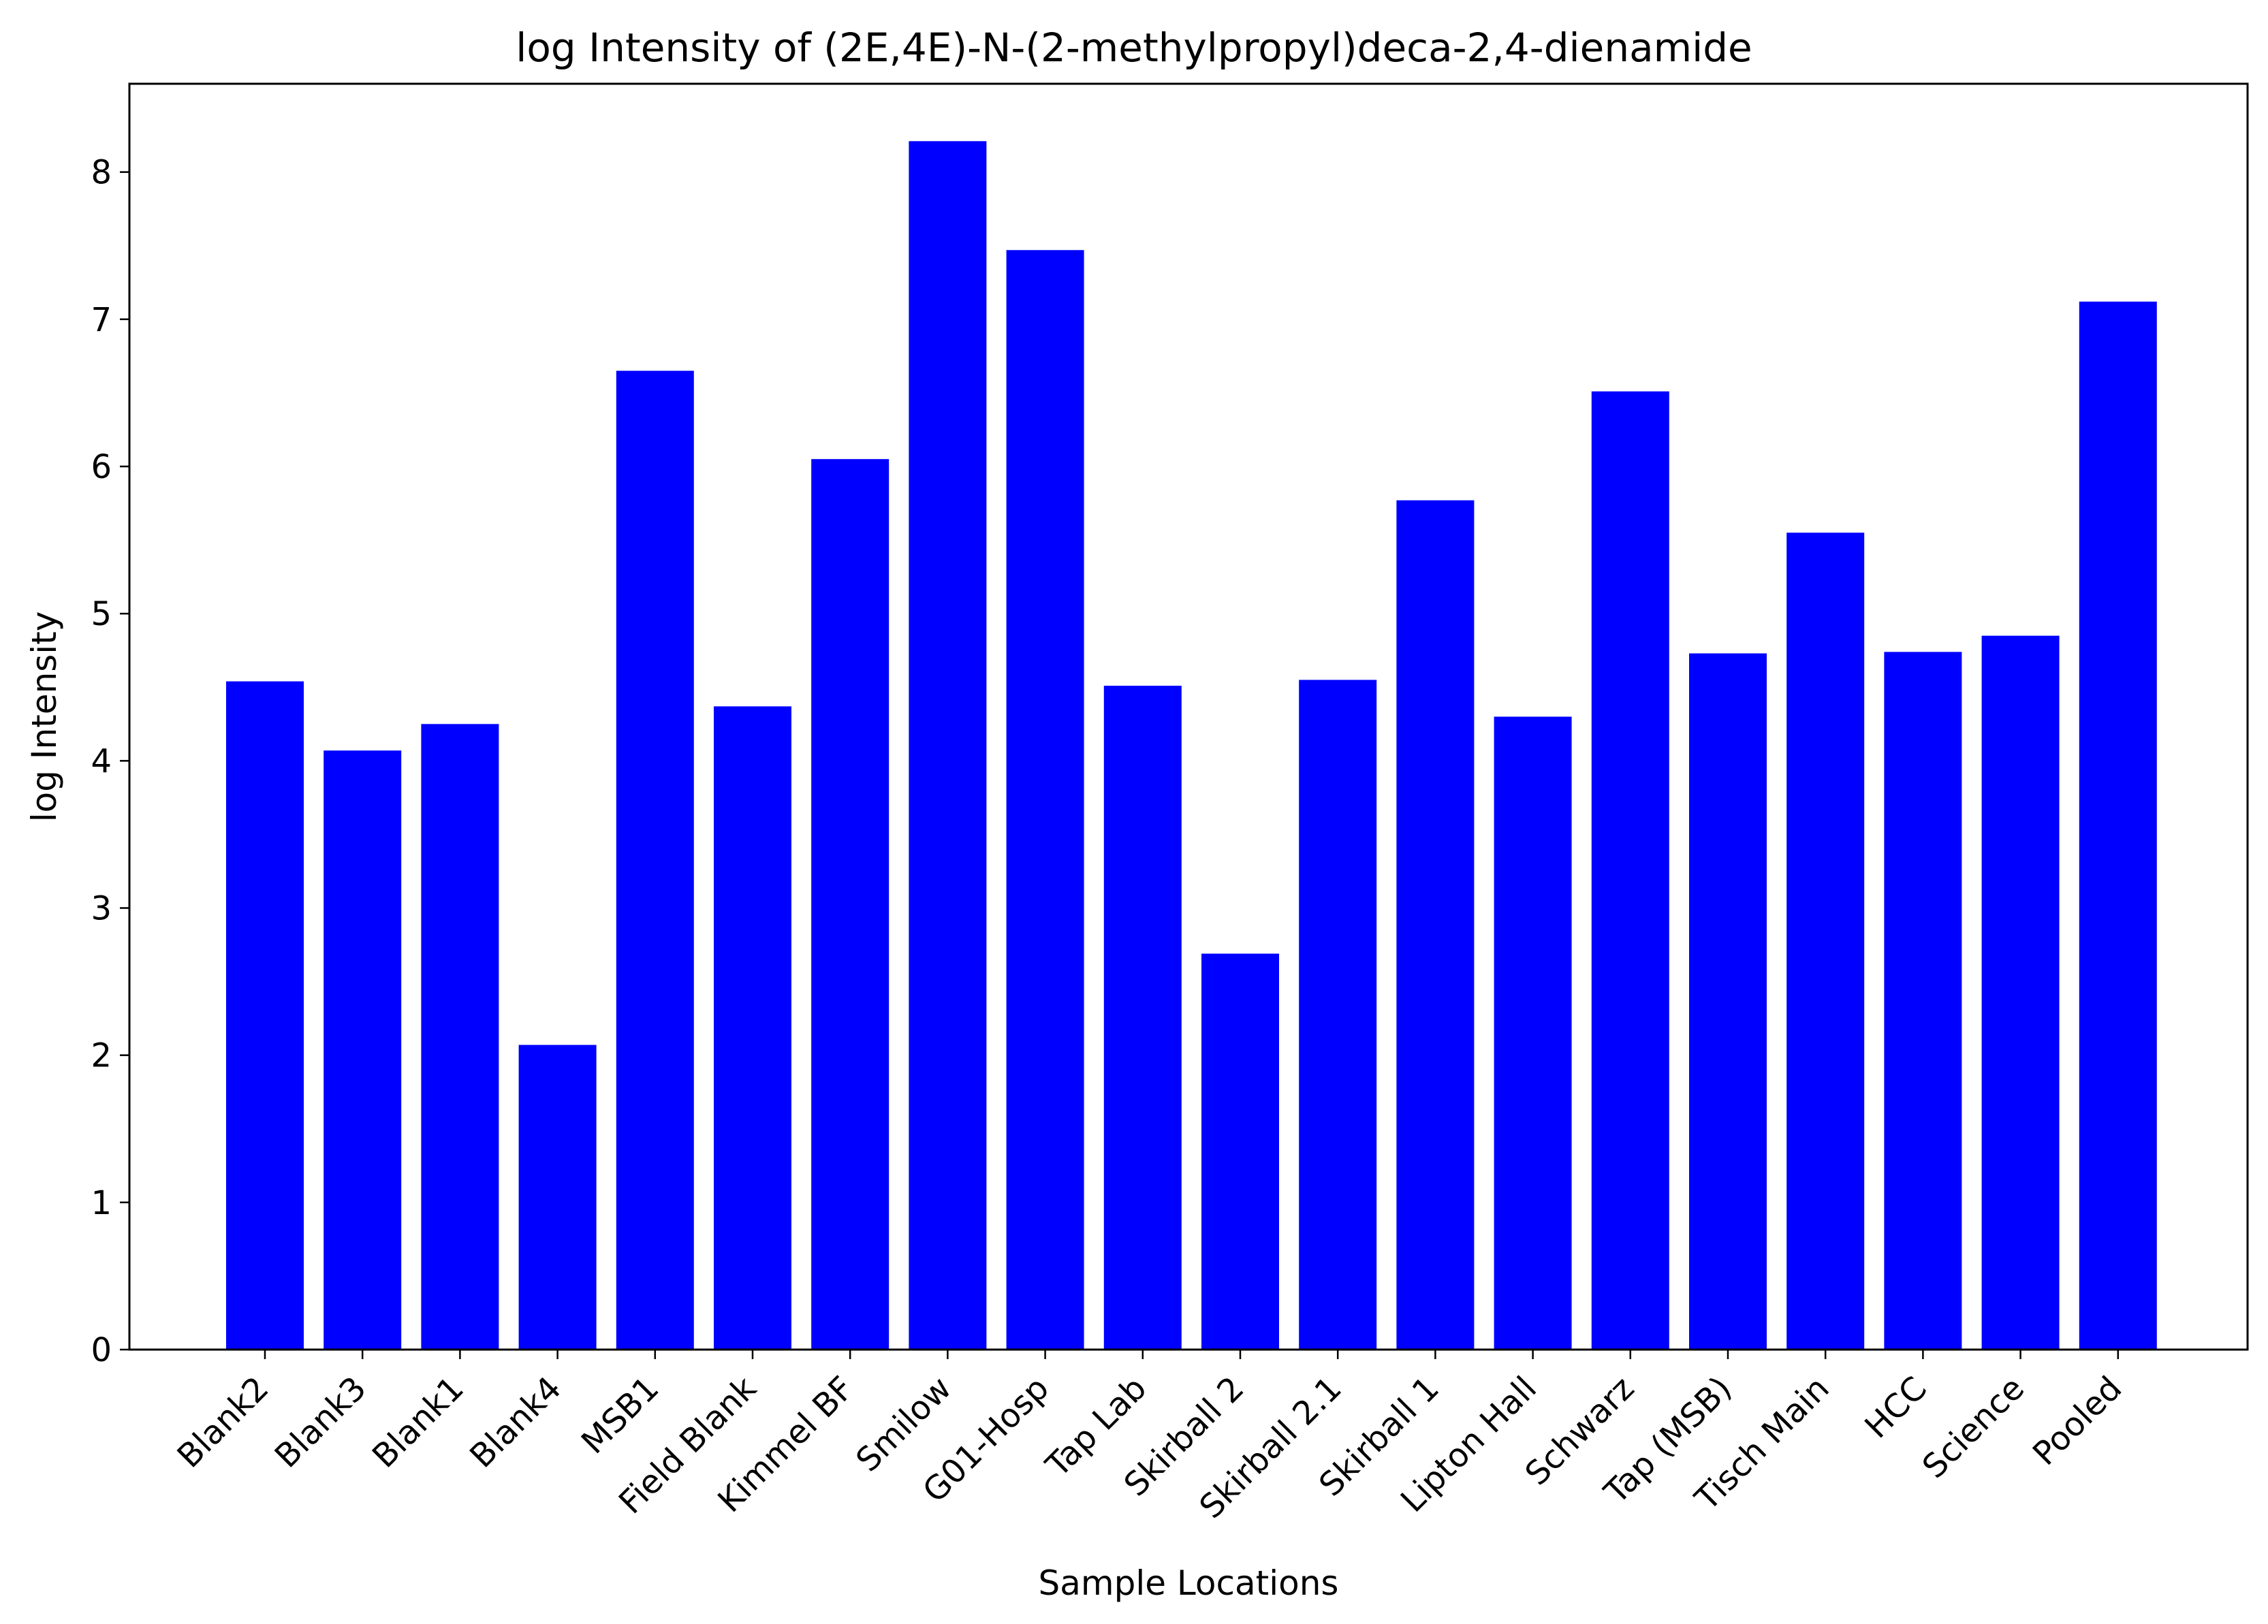 Image resolution: width=2268 pixels, height=1624 pixels. Describe the element at coordinates (2020, 992) in the screenshot. I see `bar-science` at that location.